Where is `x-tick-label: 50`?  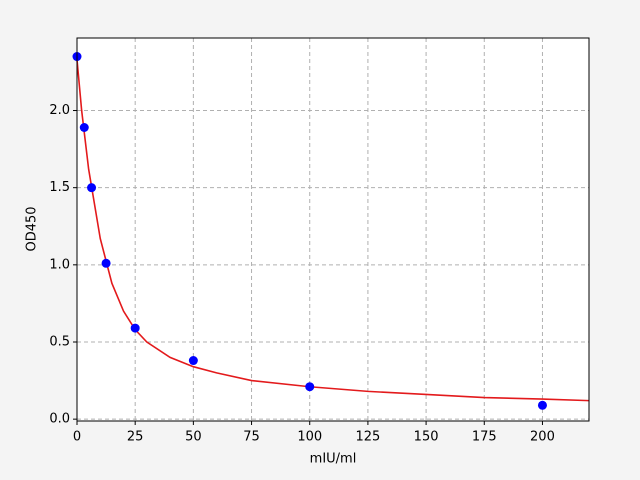 x-tick-label: 50 is located at coordinates (193, 437).